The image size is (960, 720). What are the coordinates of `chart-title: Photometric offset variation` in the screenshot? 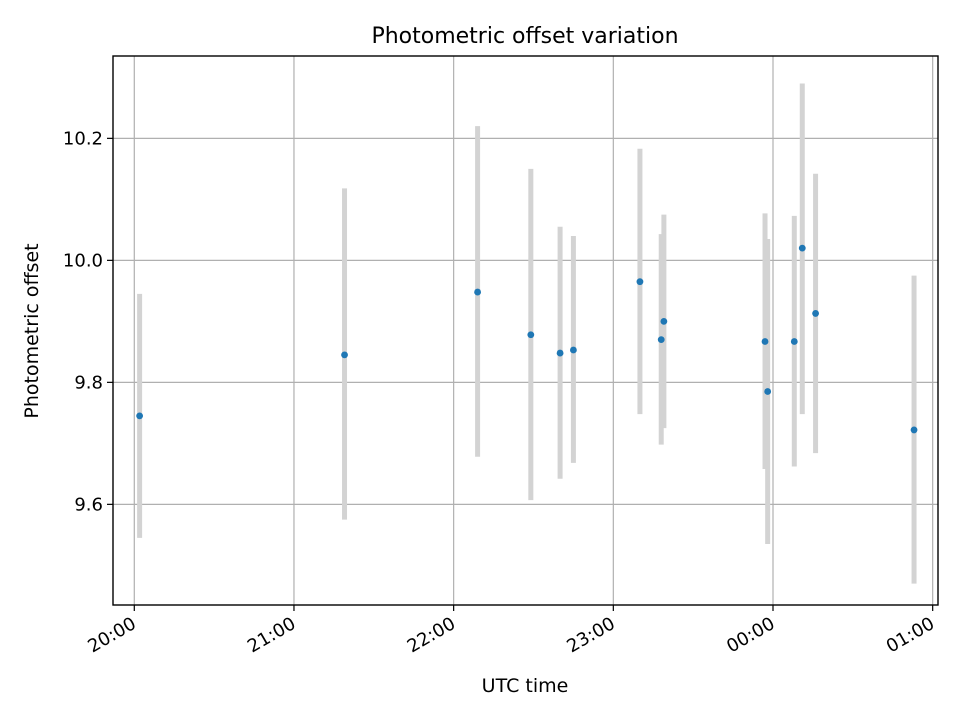 It's located at (524, 36).